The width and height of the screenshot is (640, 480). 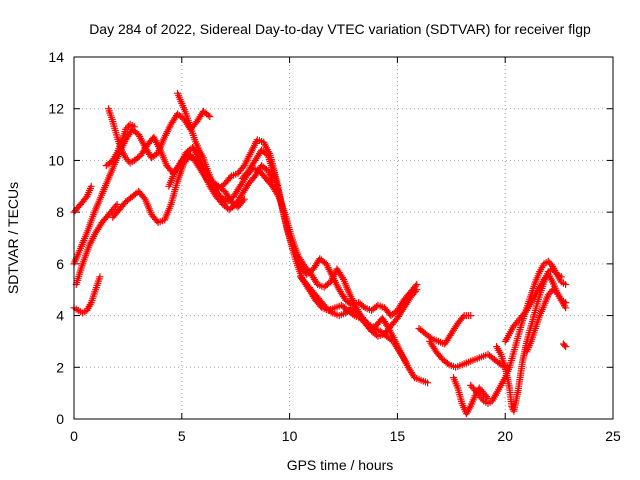 What do you see at coordinates (60, 367) in the screenshot?
I see `y-tick-label: 2` at bounding box center [60, 367].